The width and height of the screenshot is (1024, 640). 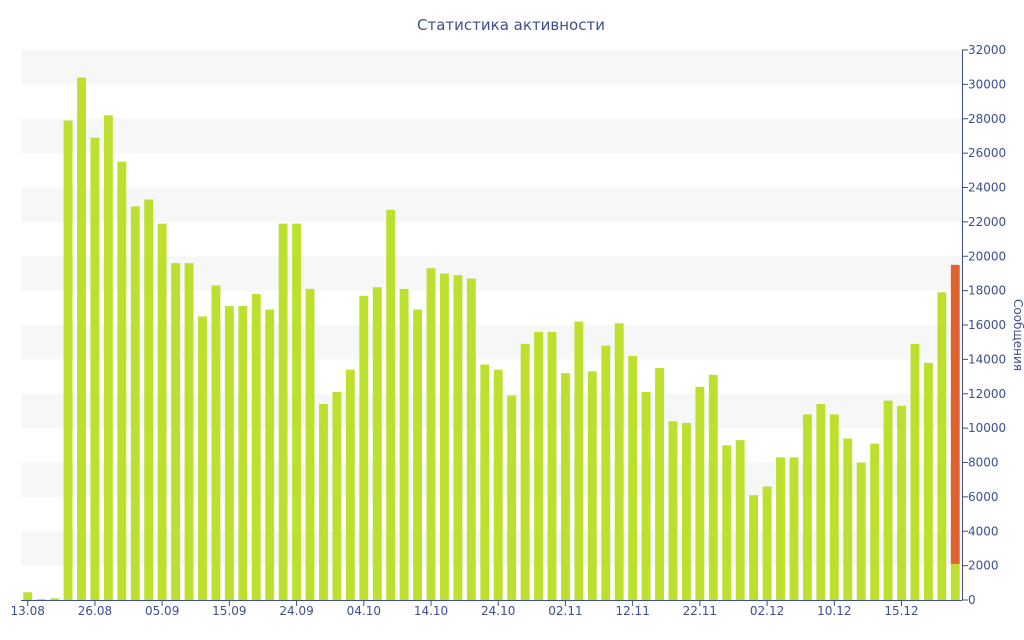 I want to click on x-tick-label: 05.09, so click(x=162, y=611).